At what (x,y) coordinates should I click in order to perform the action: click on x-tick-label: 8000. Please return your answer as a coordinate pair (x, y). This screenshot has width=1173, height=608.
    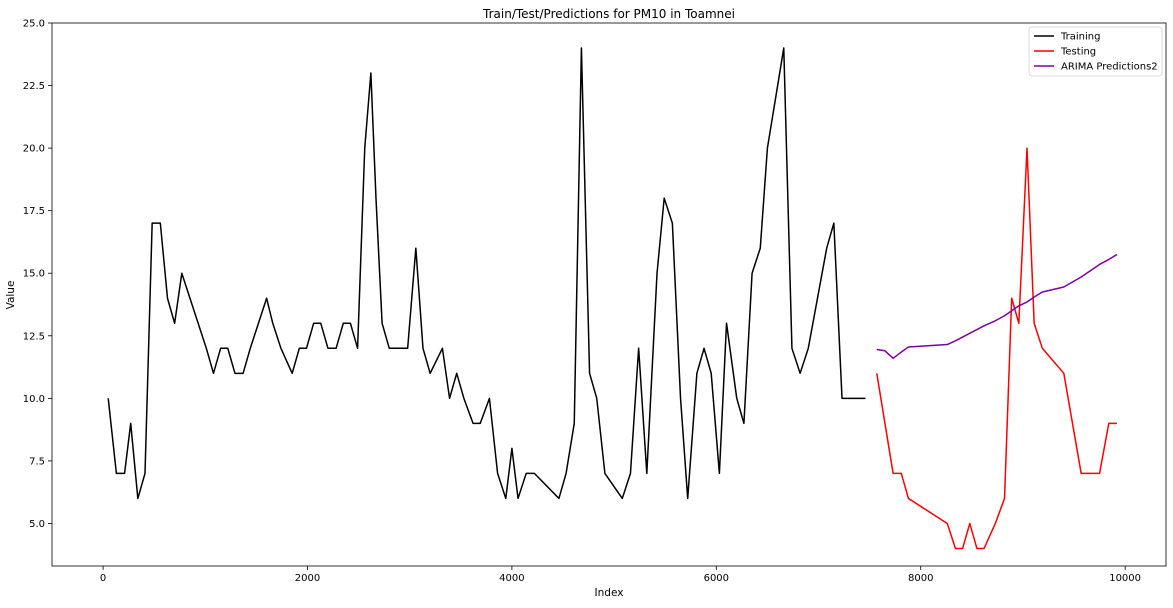
    Looking at the image, I should click on (920, 578).